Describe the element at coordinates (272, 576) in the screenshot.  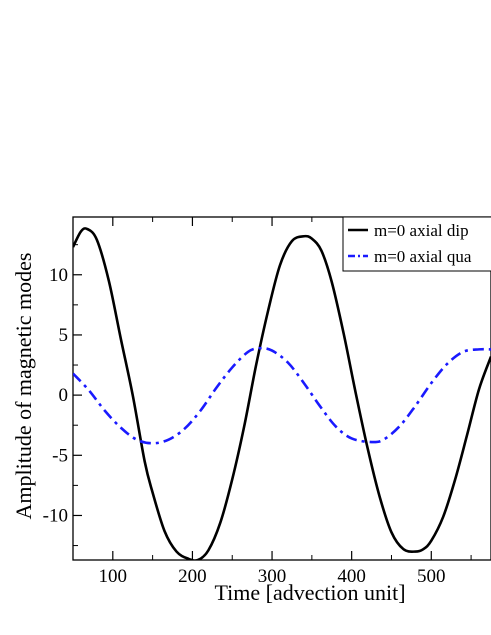
I see `x-tick-label: 300` at that location.